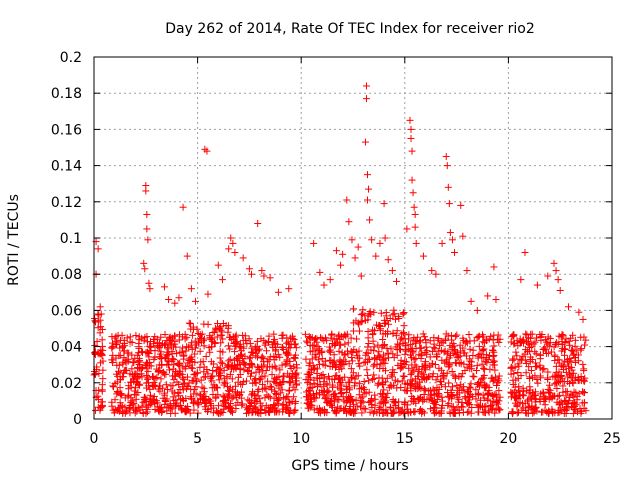  I want to click on x-tick-label: 5, so click(197, 439).